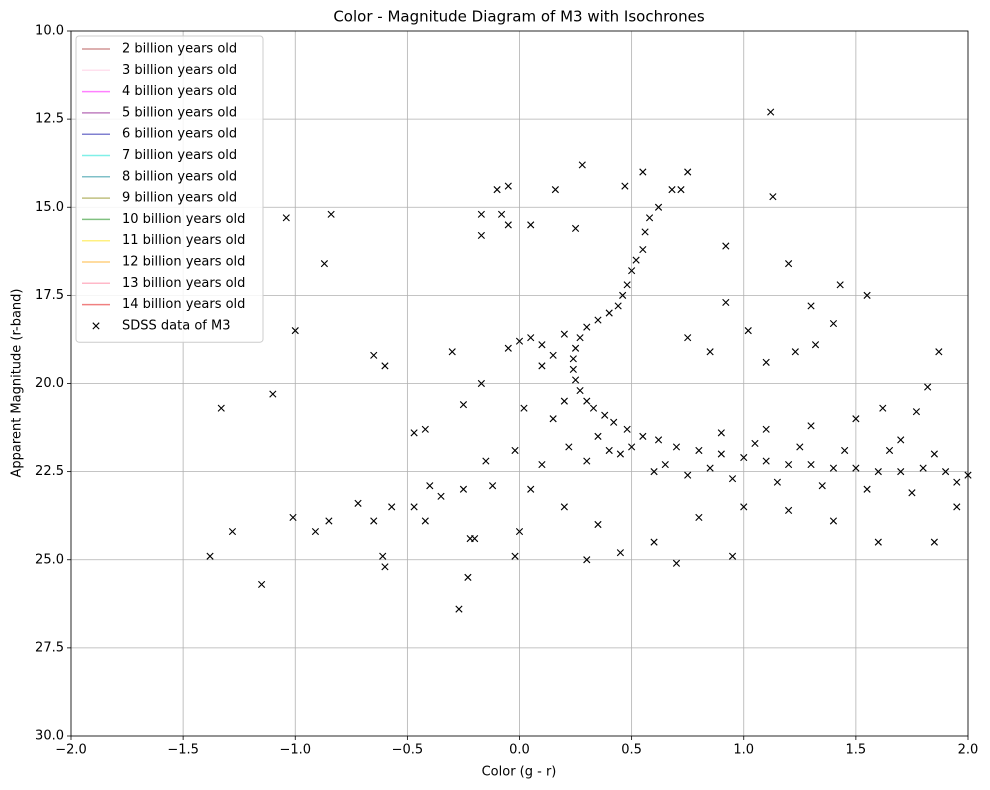 Image resolution: width=990 pixels, height=790 pixels. I want to click on y-axis-label: Apparent Magnitude (r-band), so click(17, 383).